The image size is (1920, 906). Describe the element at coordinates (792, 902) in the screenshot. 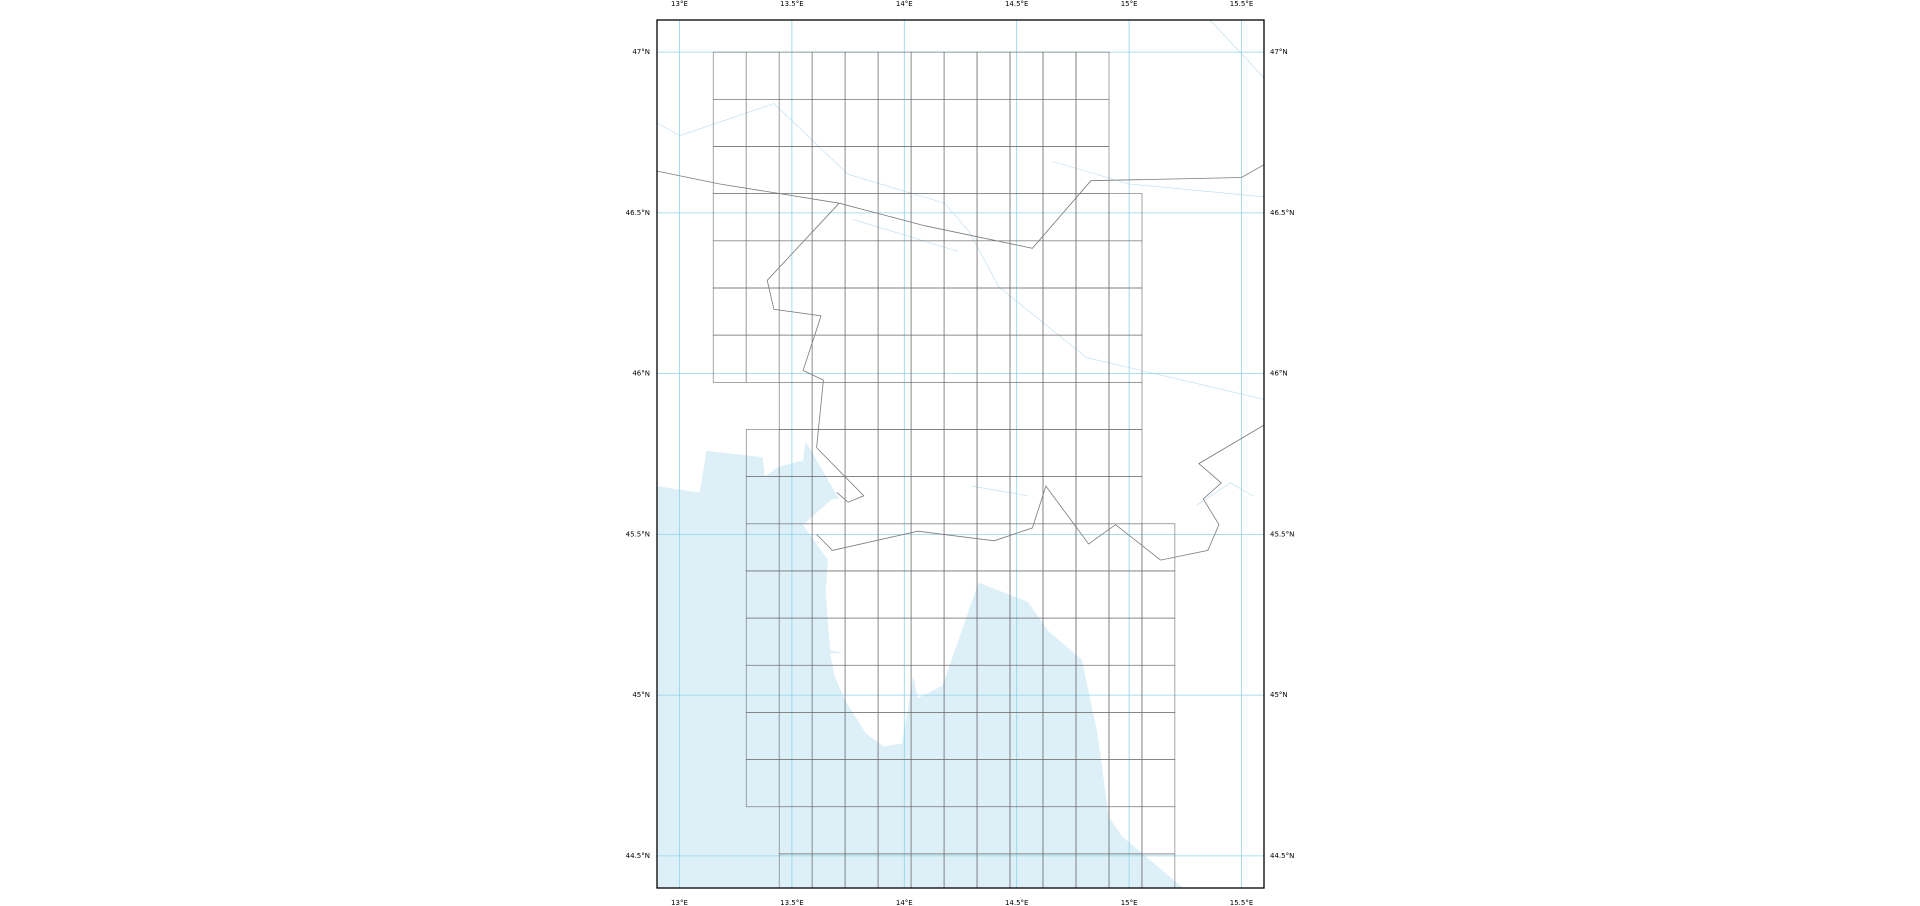

I see `lon-label-bottom: 13.5°E` at that location.